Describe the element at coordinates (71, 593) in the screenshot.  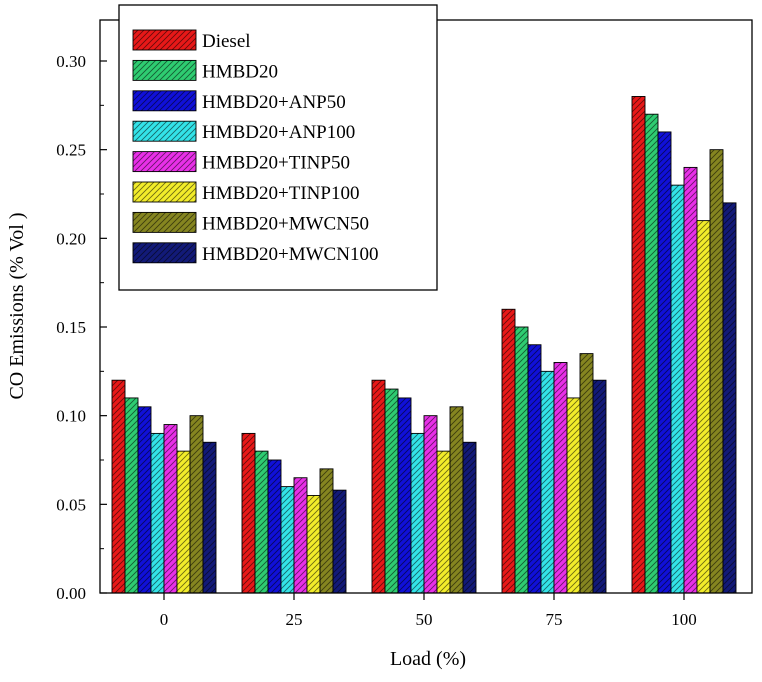
I see `y-tick-label: 0.00` at that location.